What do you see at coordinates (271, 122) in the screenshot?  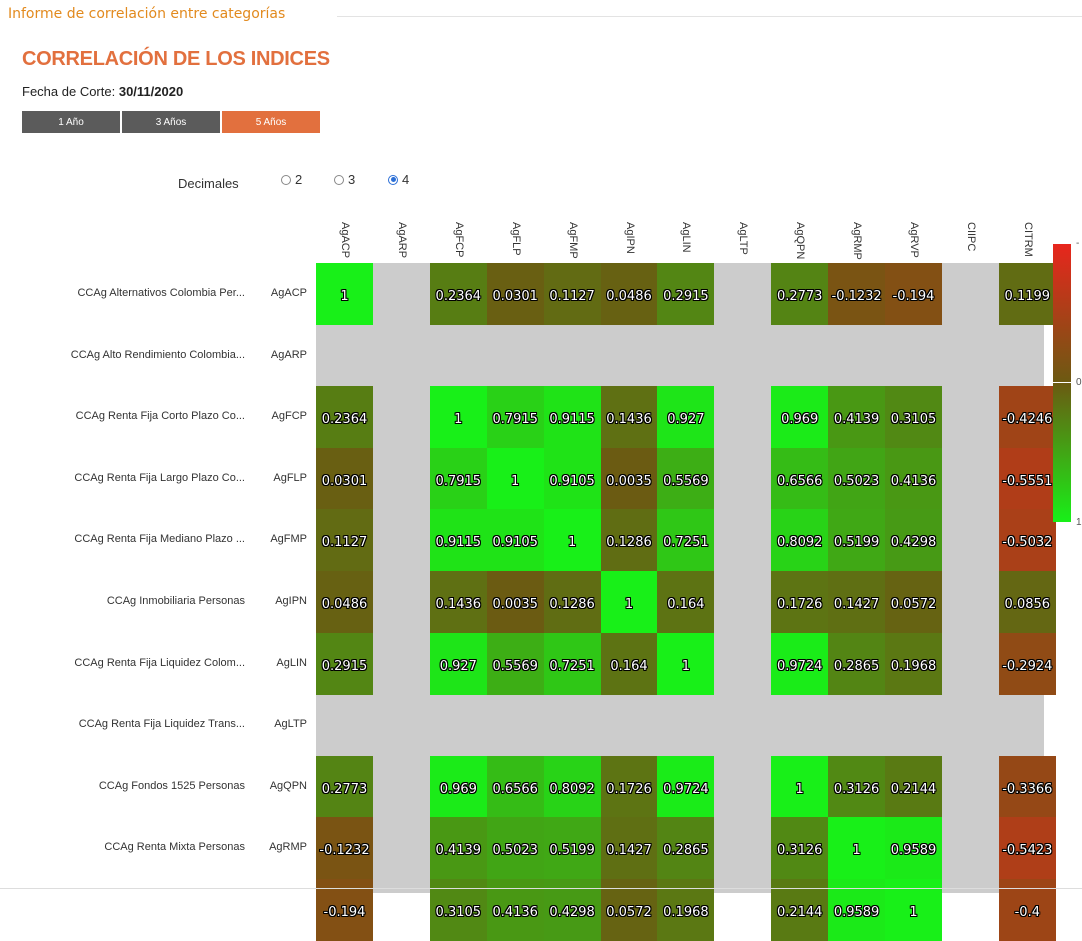 I see `tab-5-years: 5 Años` at bounding box center [271, 122].